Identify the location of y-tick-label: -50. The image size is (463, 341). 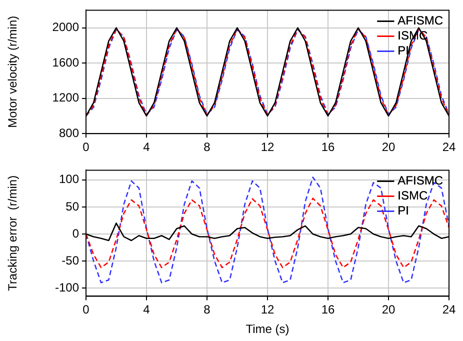
(71, 260).